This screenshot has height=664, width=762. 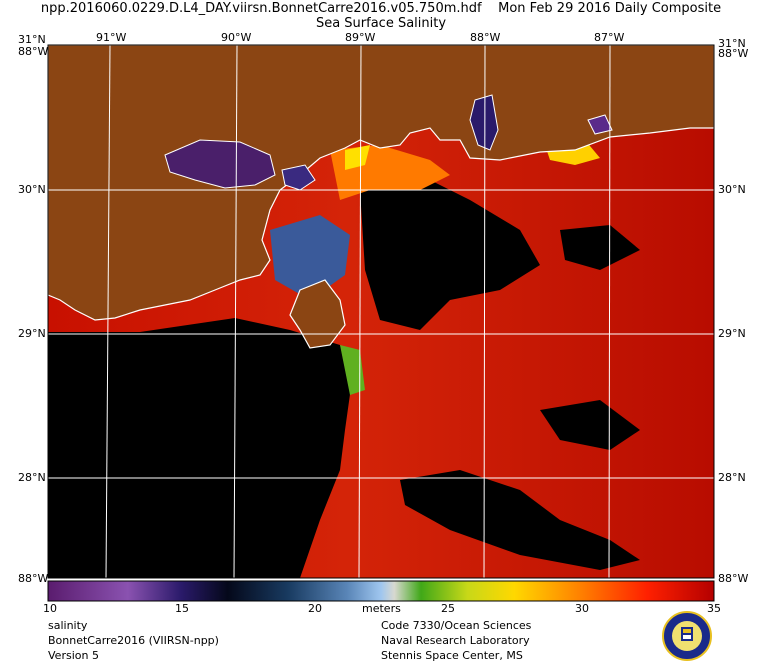 What do you see at coordinates (484, 122) in the screenshot?
I see `mobile-bay` at bounding box center [484, 122].